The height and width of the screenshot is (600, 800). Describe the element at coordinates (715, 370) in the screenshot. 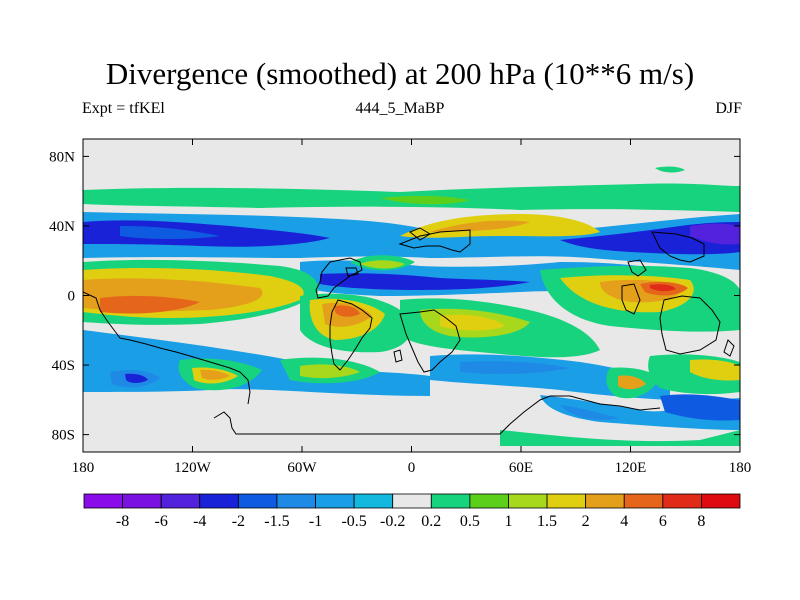

I see `field-s-yellow-au` at that location.